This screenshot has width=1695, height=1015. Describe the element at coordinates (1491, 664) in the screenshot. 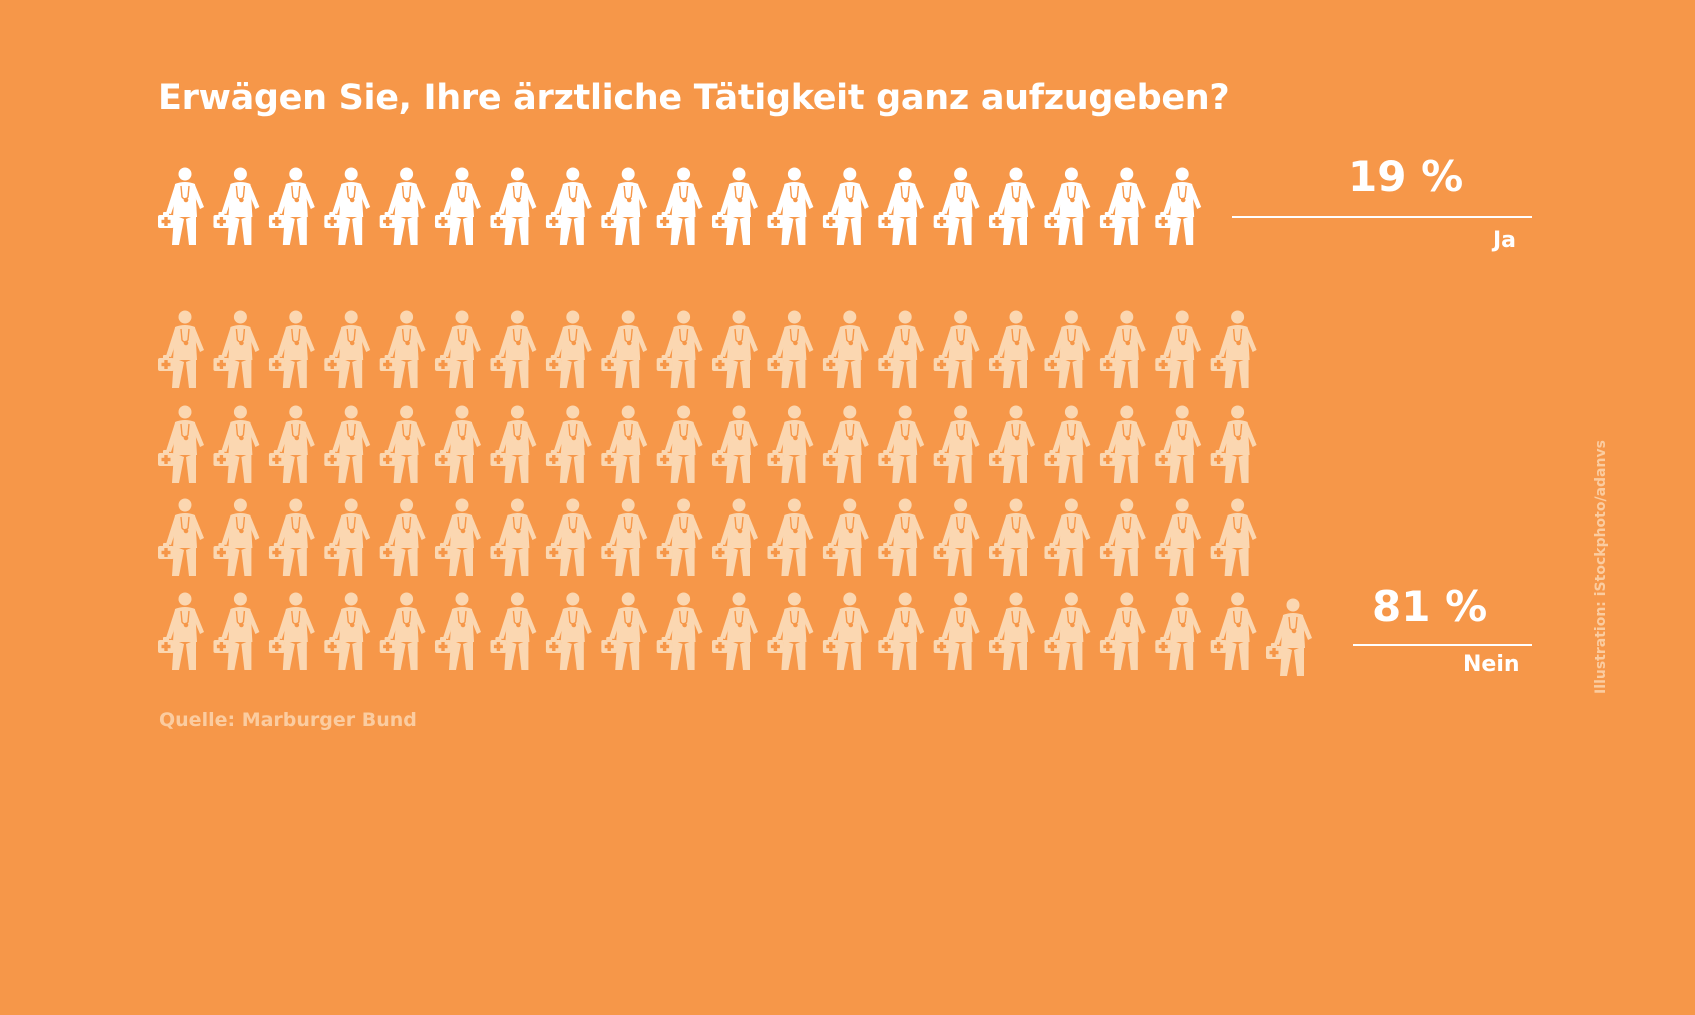

I see `nein-category-label: Nein` at that location.